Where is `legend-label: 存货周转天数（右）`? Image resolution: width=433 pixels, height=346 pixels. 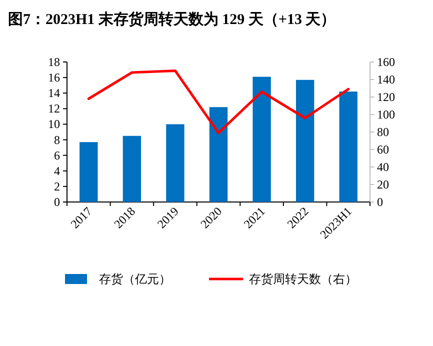 legend-label: 存货周转天数（右） is located at coordinates (303, 279).